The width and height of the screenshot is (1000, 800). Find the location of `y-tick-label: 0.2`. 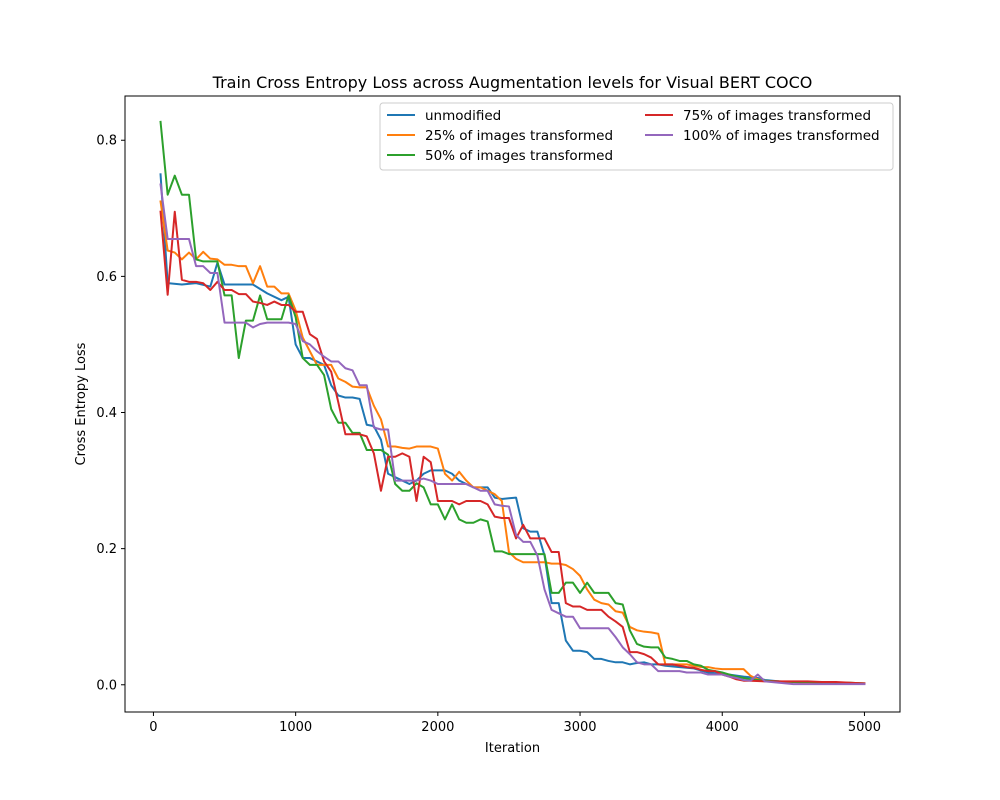

y-tick-label: 0.2 is located at coordinates (106, 549).